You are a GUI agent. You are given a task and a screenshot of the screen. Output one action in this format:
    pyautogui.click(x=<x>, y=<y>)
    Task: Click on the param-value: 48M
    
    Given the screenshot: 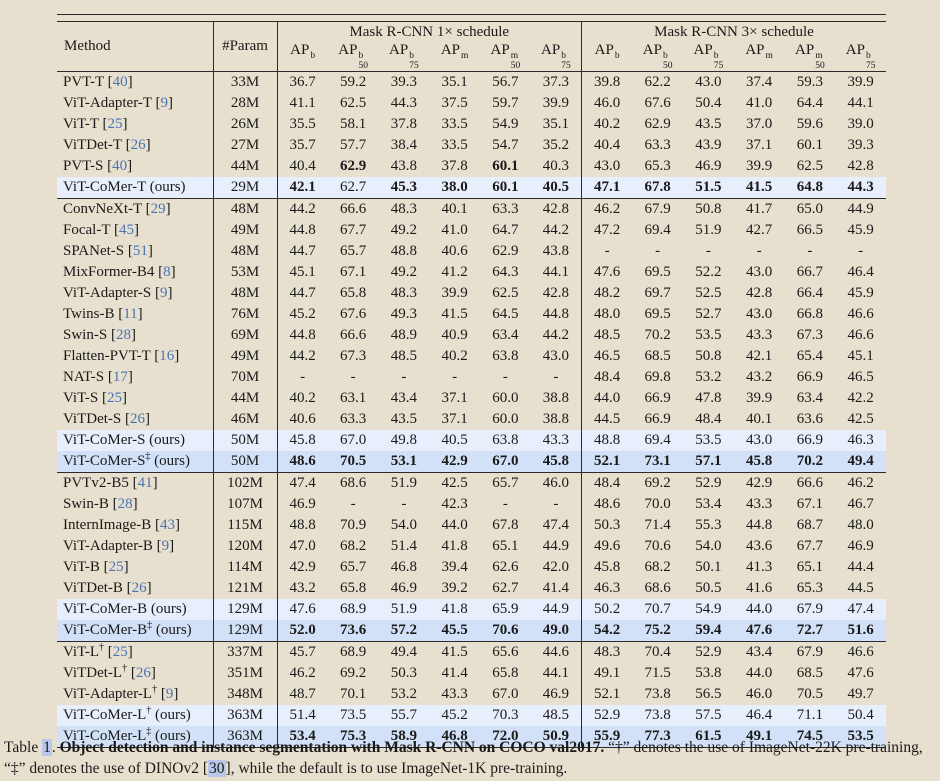 What is the action you would take?
    pyautogui.click(x=245, y=209)
    